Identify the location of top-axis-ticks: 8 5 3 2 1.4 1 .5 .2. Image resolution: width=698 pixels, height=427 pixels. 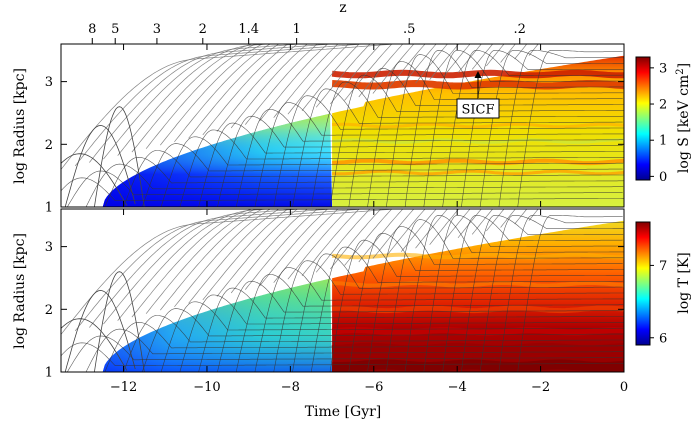
(307, 33).